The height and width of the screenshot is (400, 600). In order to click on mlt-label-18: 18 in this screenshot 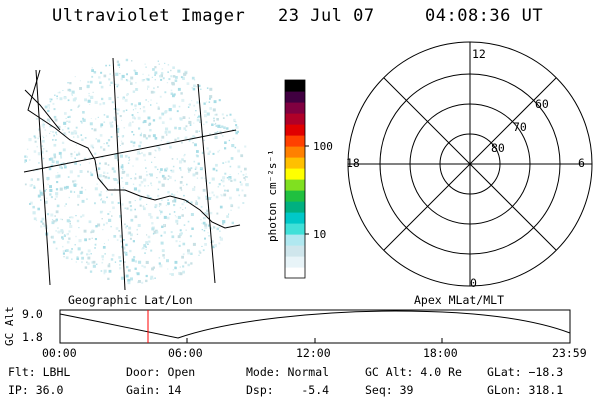, I will do `click(353, 163)`.